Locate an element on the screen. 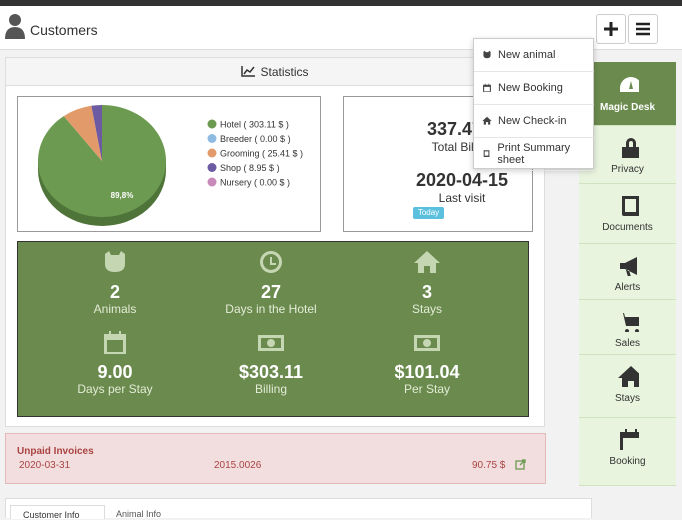 The height and width of the screenshot is (520, 682). legend-category: Hotel is located at coordinates (230, 125).